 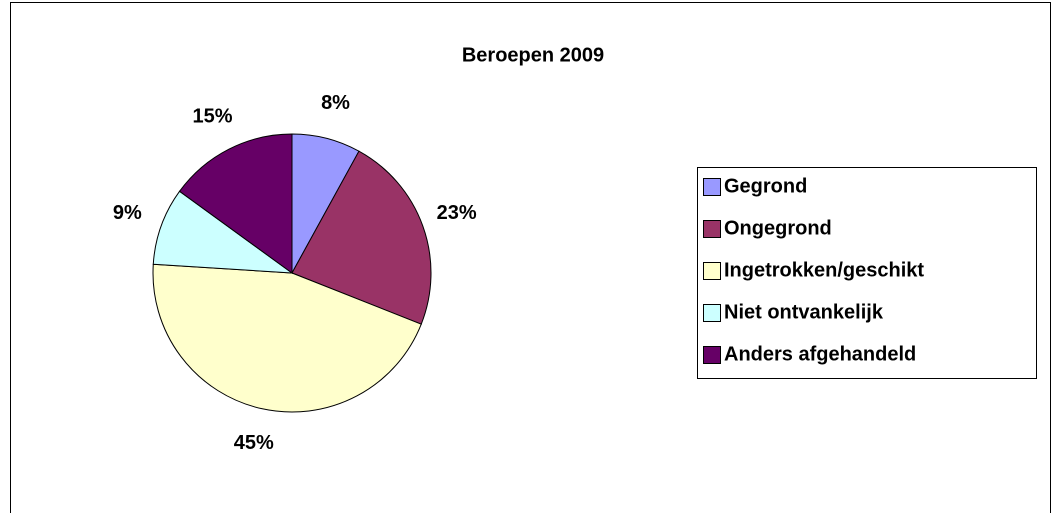 What do you see at coordinates (127, 213) in the screenshot?
I see `data-label: 9%` at bounding box center [127, 213].